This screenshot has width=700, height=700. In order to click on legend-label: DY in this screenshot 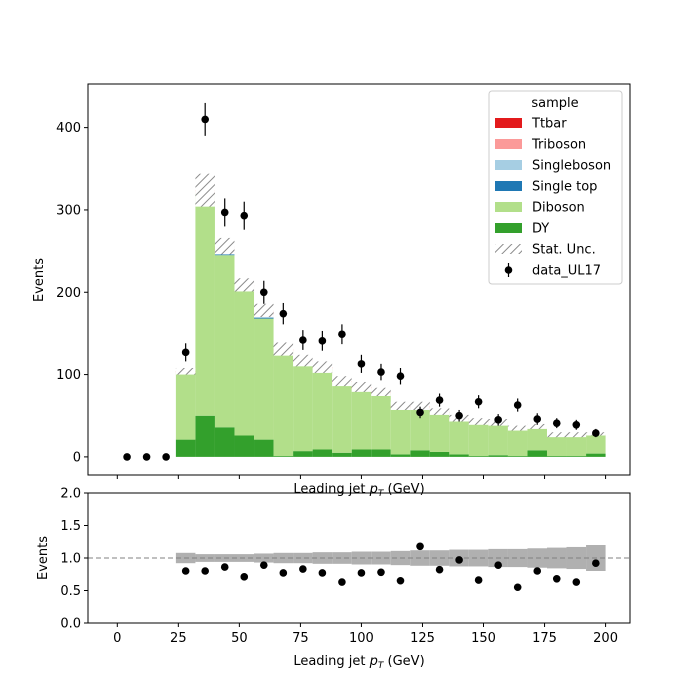, I will do `click(540, 229)`.